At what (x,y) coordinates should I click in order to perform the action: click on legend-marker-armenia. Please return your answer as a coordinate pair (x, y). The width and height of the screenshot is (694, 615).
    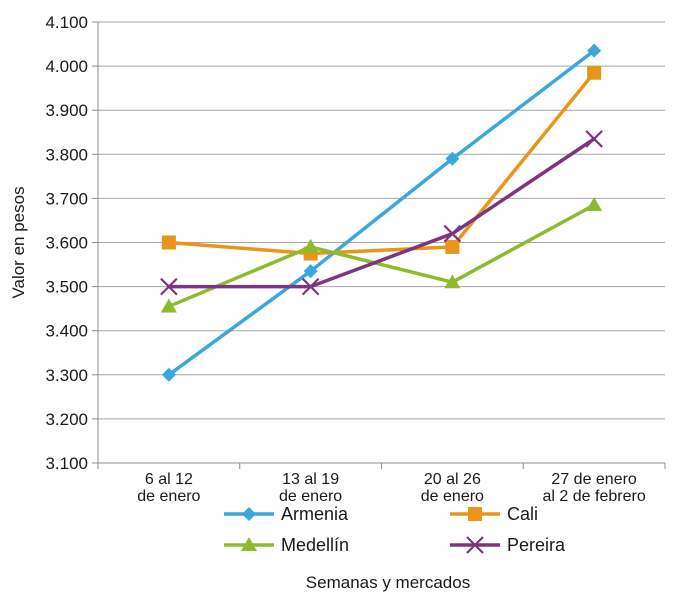
    Looking at the image, I should click on (249, 514).